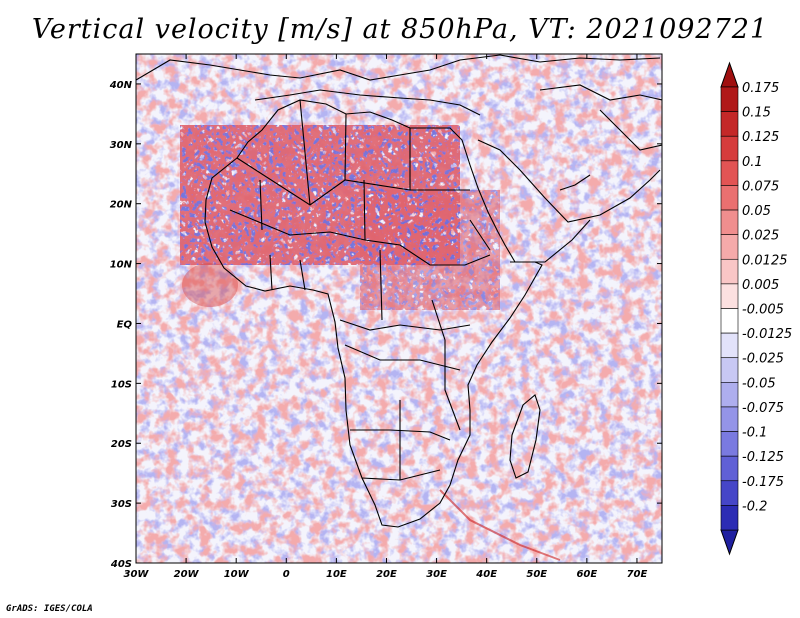  What do you see at coordinates (752, 162) in the screenshot?
I see `colorbar-label: 0.1` at bounding box center [752, 162].